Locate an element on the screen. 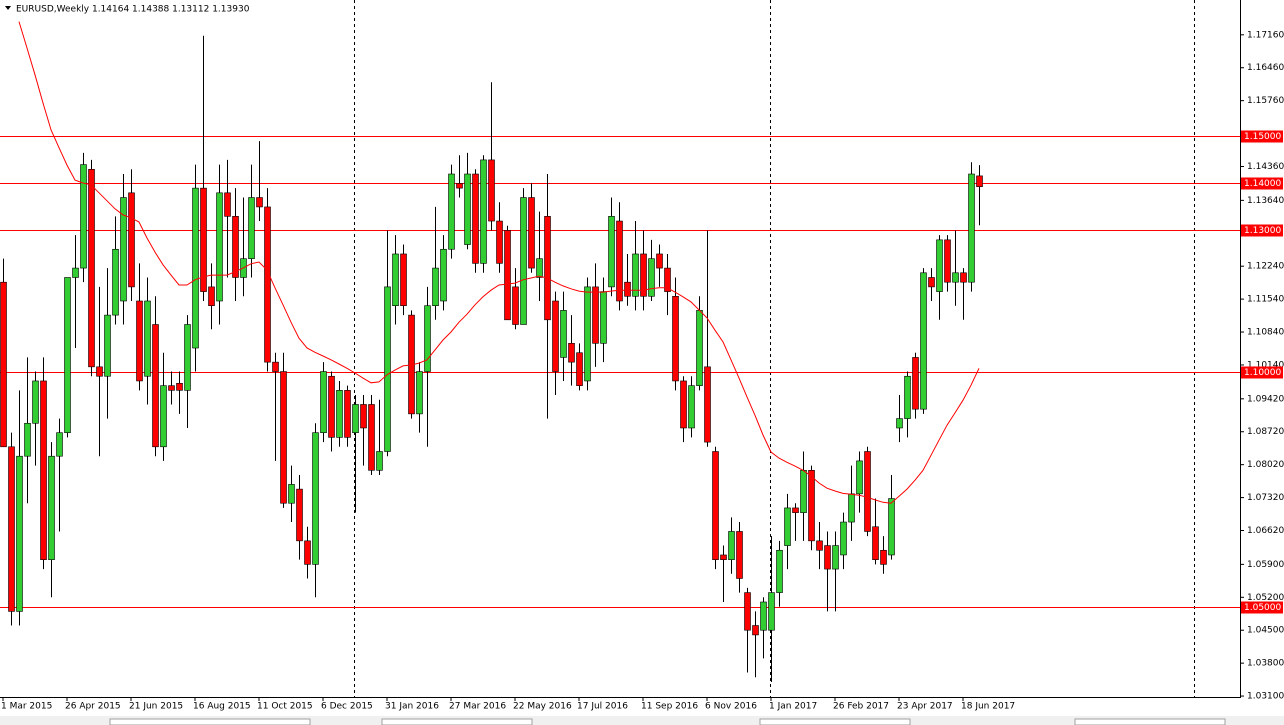 The height and width of the screenshot is (725, 1284). y-tick-label: 1.03800 is located at coordinates (1265, 664).